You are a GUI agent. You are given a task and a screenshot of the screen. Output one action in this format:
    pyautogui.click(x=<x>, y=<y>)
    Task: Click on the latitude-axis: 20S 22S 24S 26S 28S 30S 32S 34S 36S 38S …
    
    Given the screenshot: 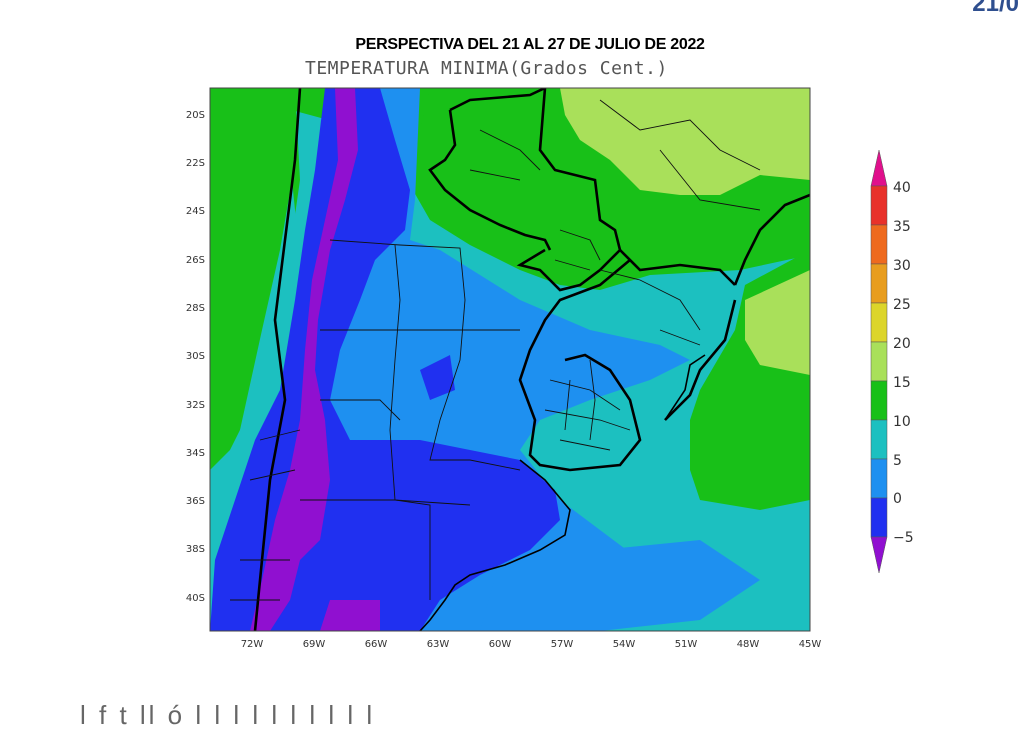 What is the action you would take?
    pyautogui.click(x=195, y=357)
    